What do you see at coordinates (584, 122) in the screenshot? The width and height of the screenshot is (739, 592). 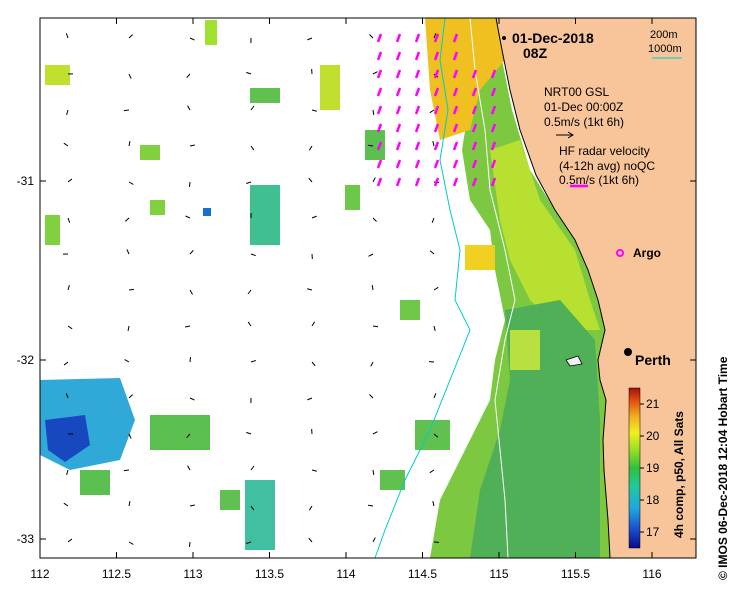 I see `model-legend-scale: 0.5m/s (1kt 6h)` at bounding box center [584, 122].